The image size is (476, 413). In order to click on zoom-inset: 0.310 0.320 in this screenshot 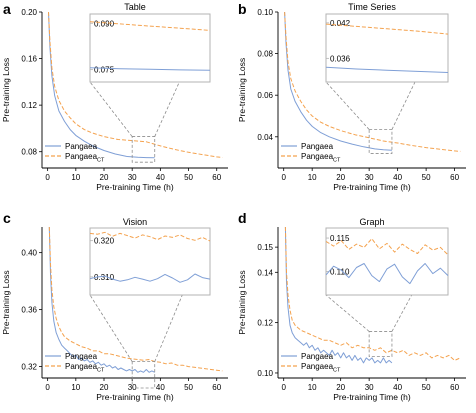, I will do `click(150, 261)`.